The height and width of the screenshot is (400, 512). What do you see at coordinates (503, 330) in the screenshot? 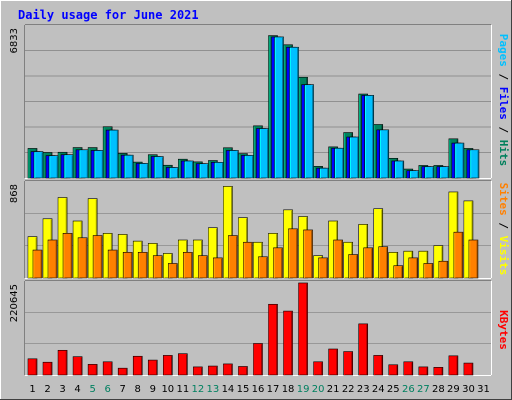
I see `panel-kbytes-legend: KBytes` at bounding box center [503, 330].